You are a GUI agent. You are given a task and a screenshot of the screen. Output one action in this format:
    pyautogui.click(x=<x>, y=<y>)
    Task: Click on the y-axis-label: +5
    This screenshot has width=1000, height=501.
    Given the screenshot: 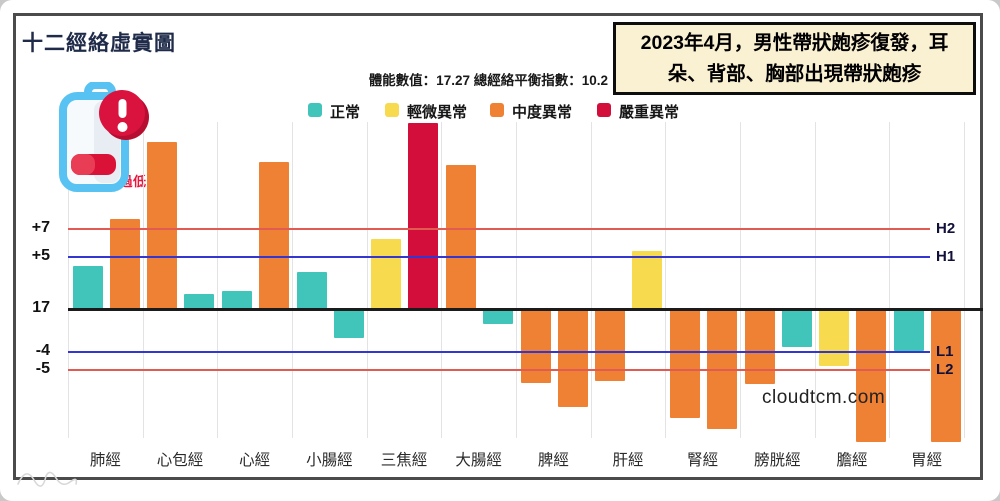 What is the action you would take?
    pyautogui.click(x=40, y=255)
    